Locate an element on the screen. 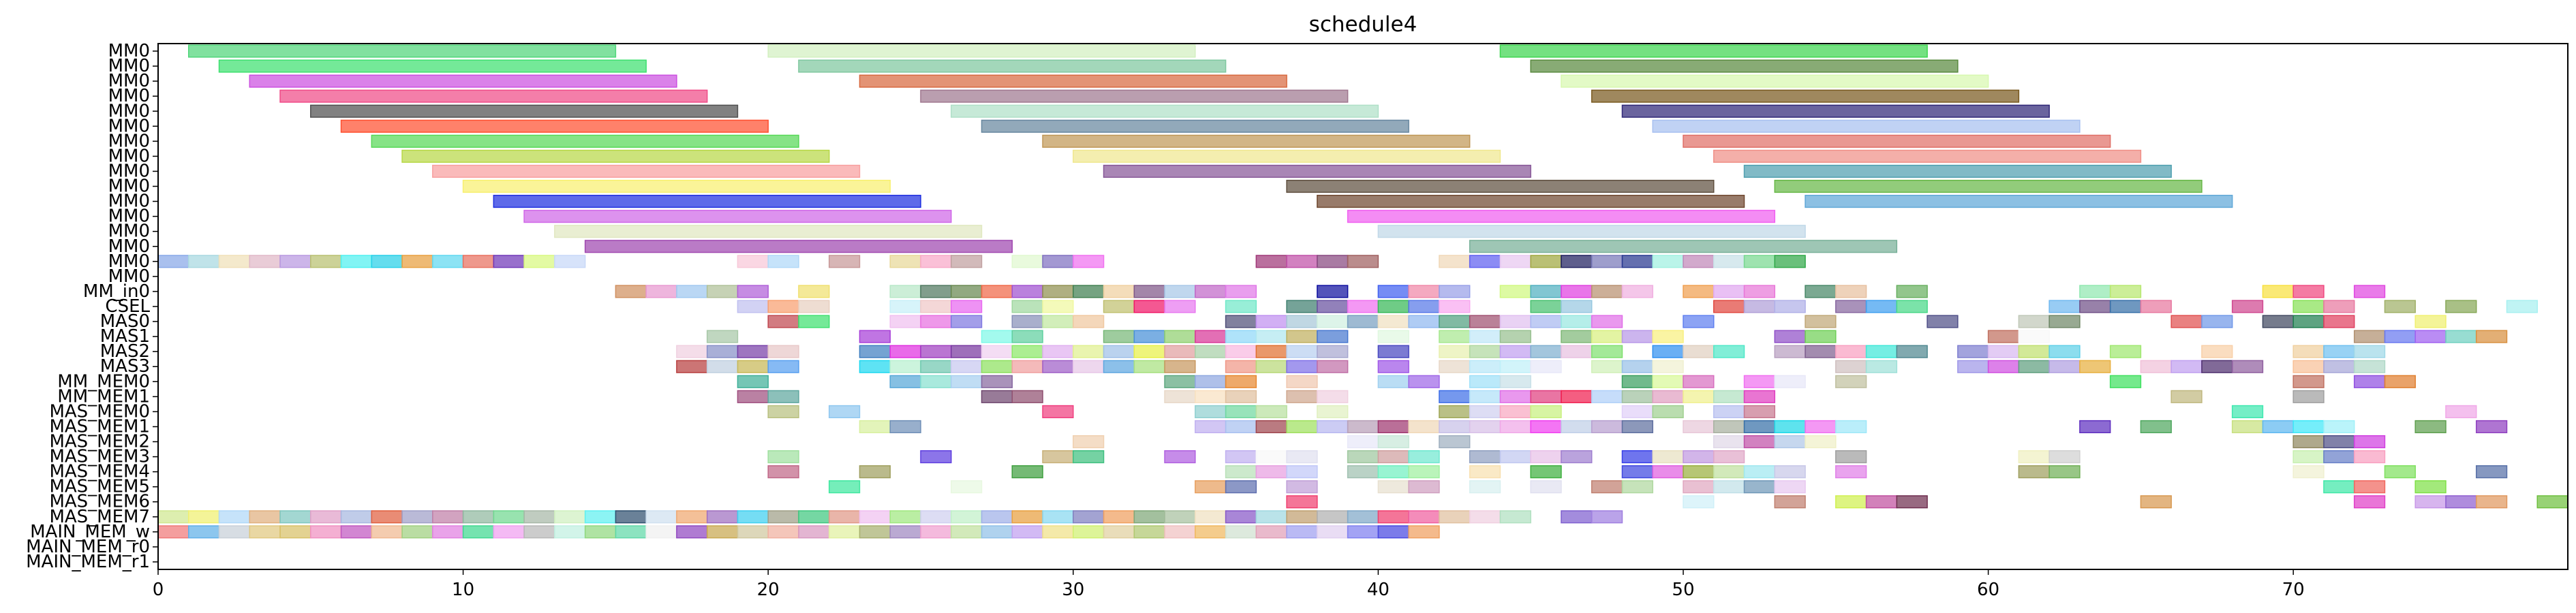 This screenshot has width=2576, height=613. x-tick-label: 10 is located at coordinates (463, 590).